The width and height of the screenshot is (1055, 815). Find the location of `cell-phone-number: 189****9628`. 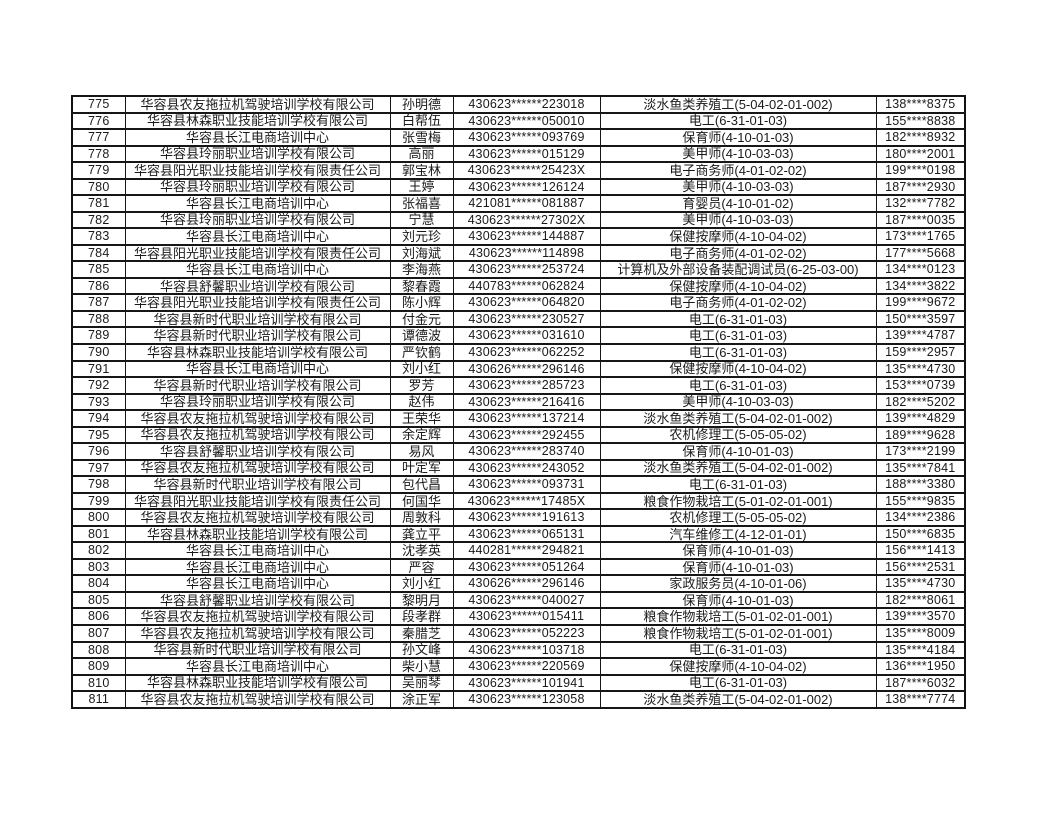

cell-phone-number: 189****9628 is located at coordinates (920, 435).